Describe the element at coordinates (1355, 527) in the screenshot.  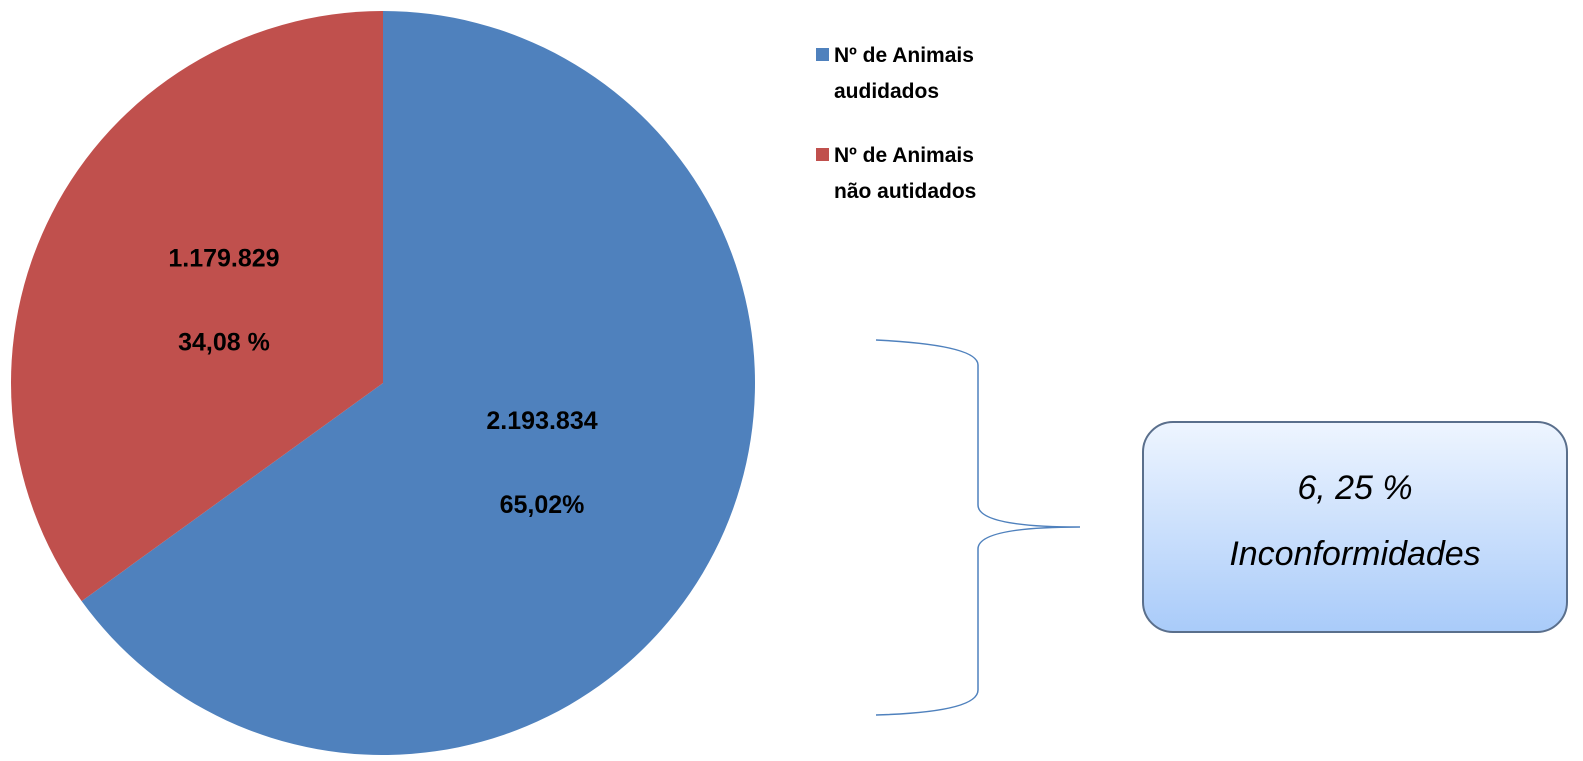
I see `annotation-box` at that location.